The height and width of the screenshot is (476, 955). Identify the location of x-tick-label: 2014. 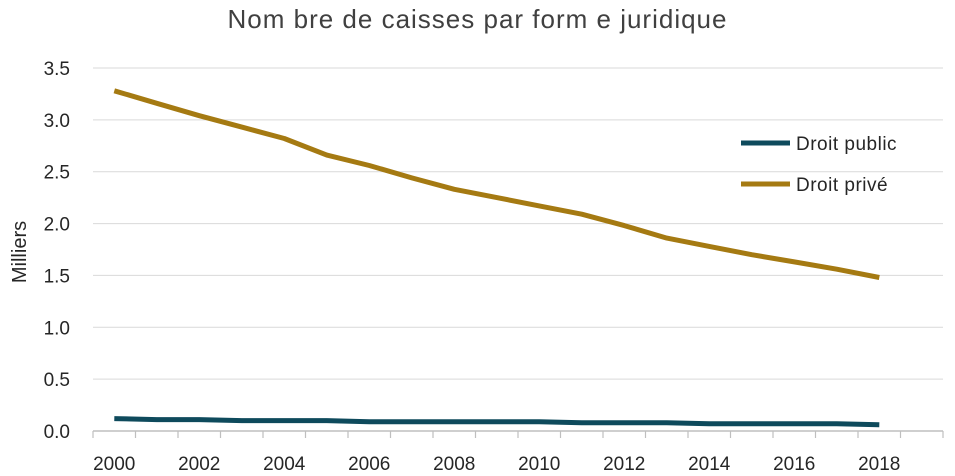
(709, 464).